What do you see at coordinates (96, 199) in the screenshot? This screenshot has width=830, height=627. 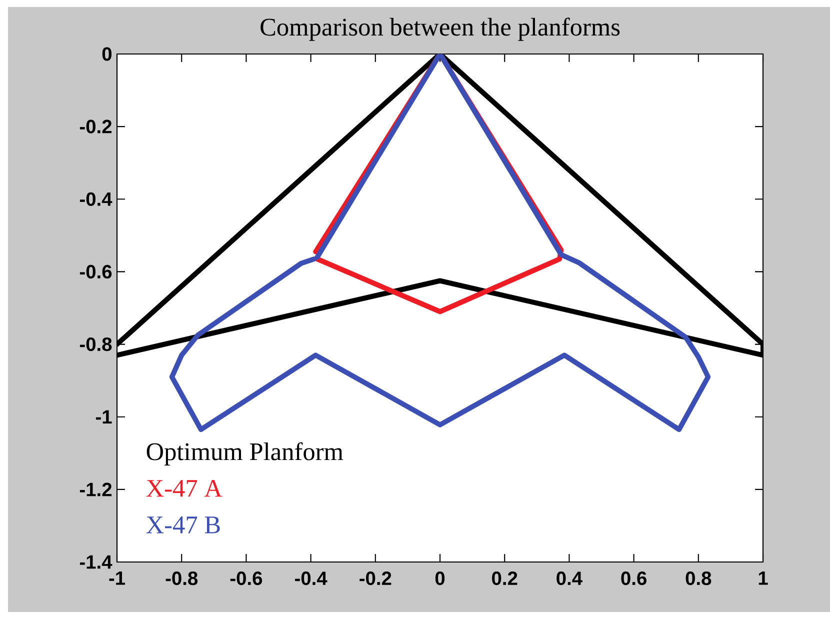 I see `y-tick-label: -0.4` at bounding box center [96, 199].